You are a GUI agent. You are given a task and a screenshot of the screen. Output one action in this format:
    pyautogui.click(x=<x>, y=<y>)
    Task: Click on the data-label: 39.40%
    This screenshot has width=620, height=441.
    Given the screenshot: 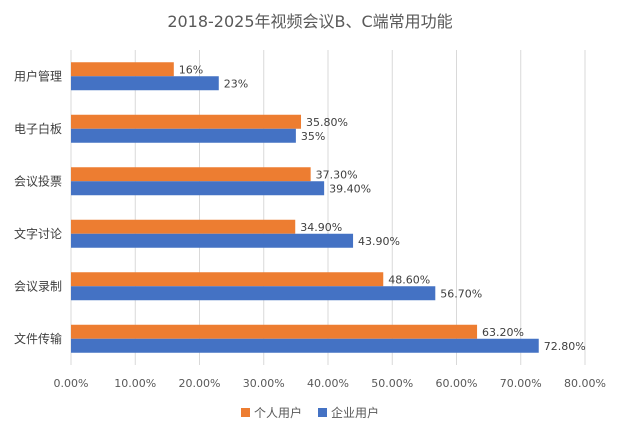 What is the action you would take?
    pyautogui.click(x=350, y=188)
    